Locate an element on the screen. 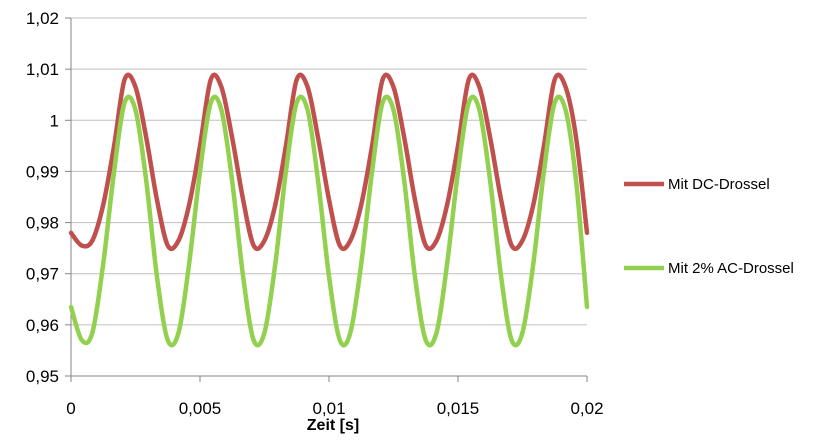 This screenshot has height=440, width=840. y-tick-label-5: 1 is located at coordinates (54, 120).